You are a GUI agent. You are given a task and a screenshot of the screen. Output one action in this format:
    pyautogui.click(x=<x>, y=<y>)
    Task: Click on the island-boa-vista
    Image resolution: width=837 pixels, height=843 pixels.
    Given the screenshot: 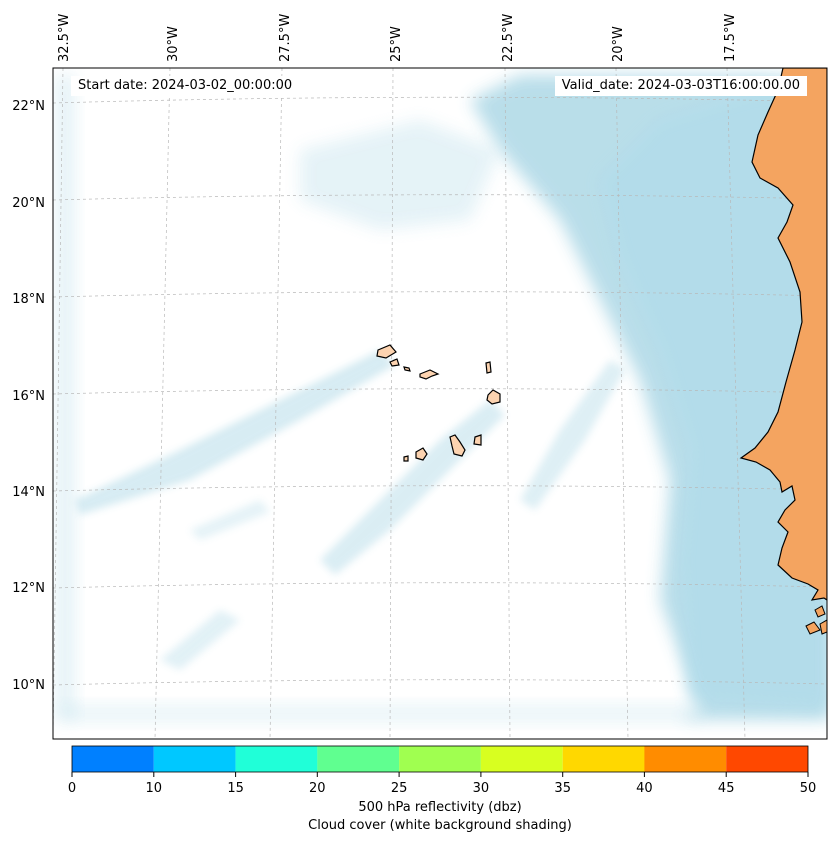 What is the action you would take?
    pyautogui.click(x=493, y=397)
    